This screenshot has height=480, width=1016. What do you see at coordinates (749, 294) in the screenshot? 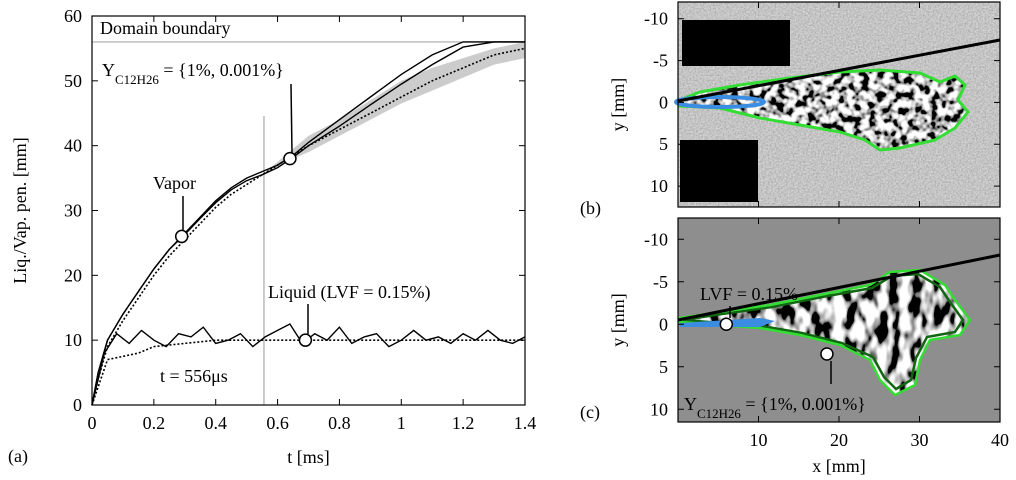
I see `annotation: LVF = 0.15%` at bounding box center [749, 294].